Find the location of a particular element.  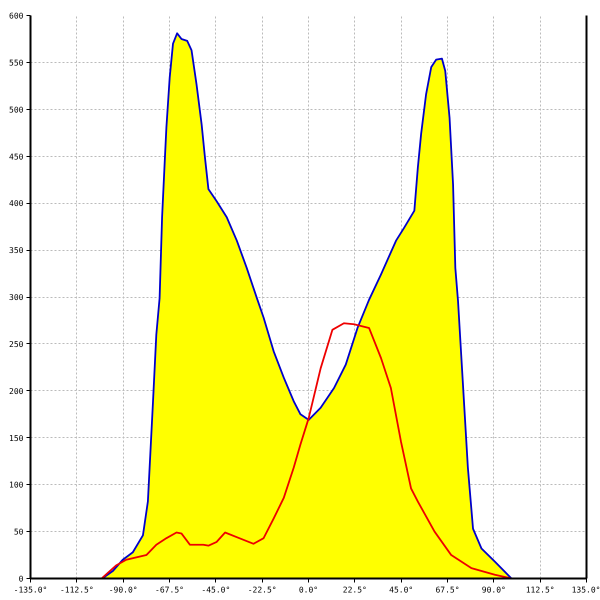

x-tick-label: 0.0° is located at coordinates (308, 590).